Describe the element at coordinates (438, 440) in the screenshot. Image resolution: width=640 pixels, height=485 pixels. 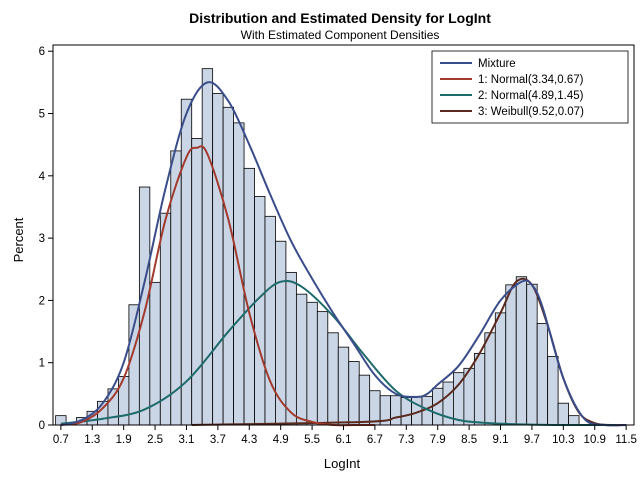
I see `x-tick-label: 7.9` at that location.